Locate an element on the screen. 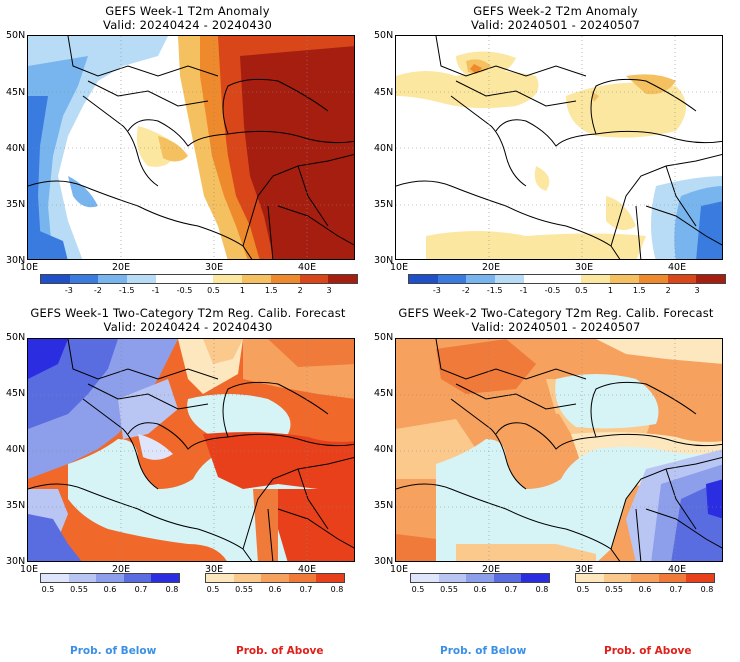 The height and width of the screenshot is (662, 740). panel3-lat-50: 50N is located at coordinates (16, 337).